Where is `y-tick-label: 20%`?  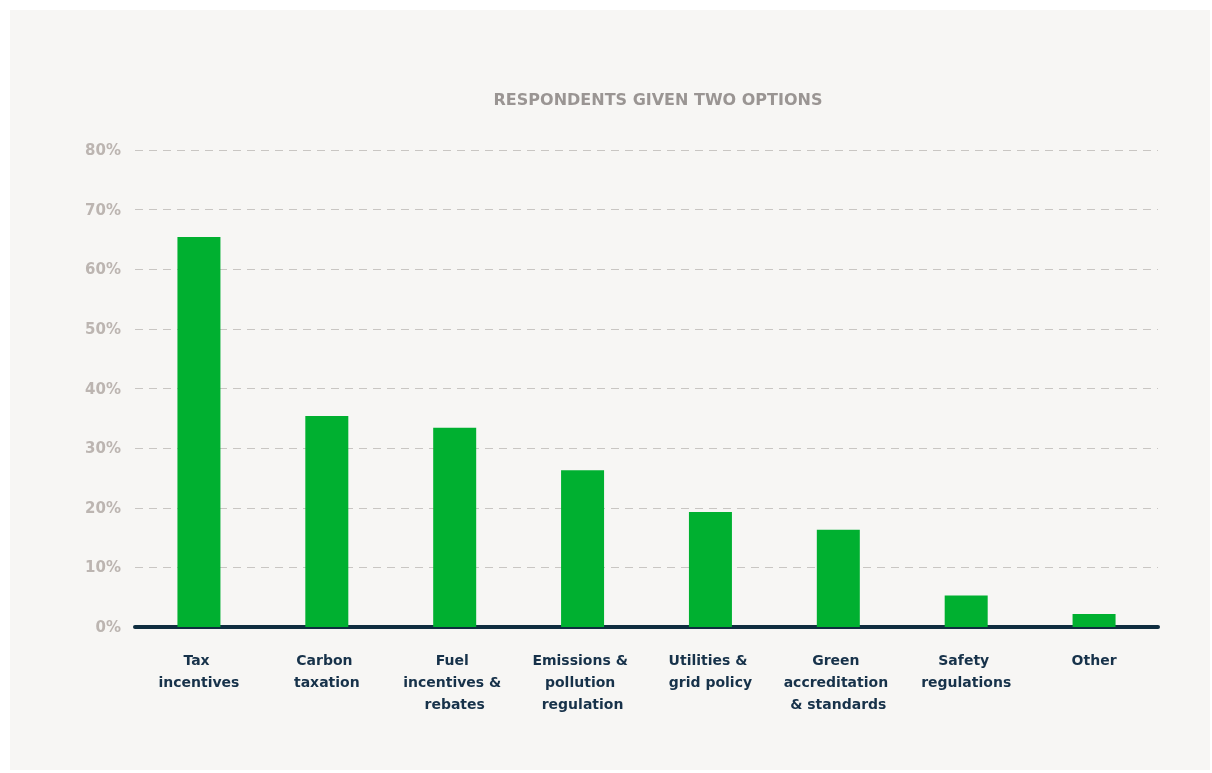
y-tick-label: 20% is located at coordinates (103, 507).